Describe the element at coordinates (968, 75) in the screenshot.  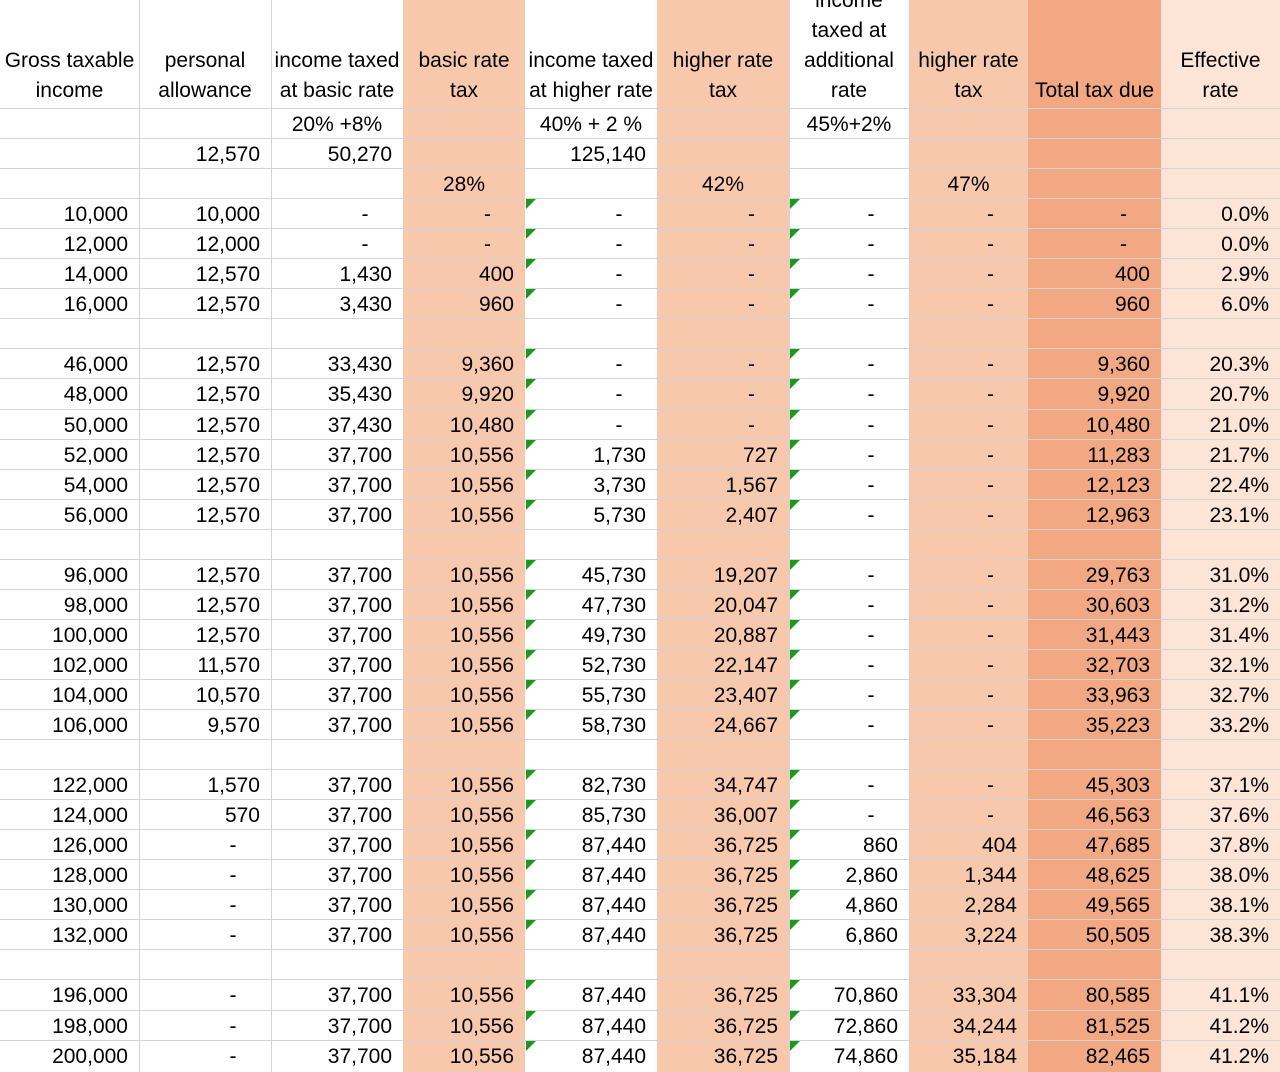
I see `header-additional-higher-rate-tax: higher rate tax` at that location.